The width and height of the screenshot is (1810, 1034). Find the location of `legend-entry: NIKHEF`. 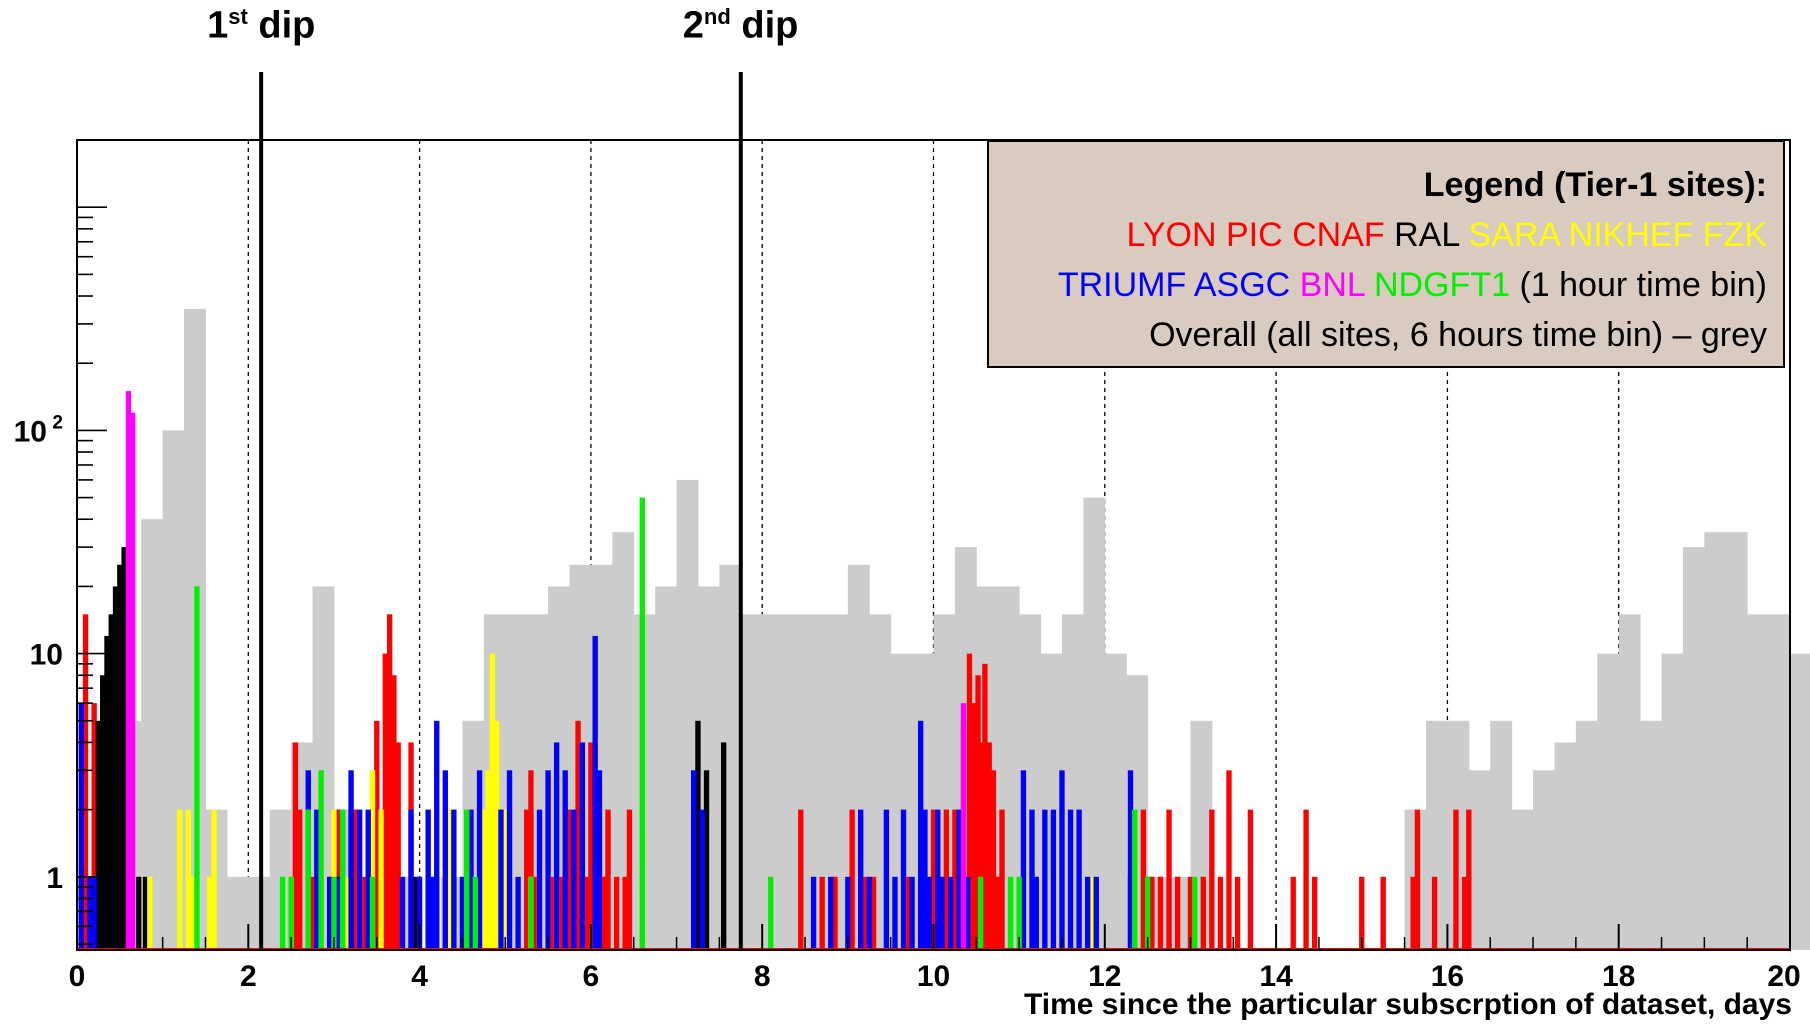

legend-entry: NIKHEF is located at coordinates (1631, 235).